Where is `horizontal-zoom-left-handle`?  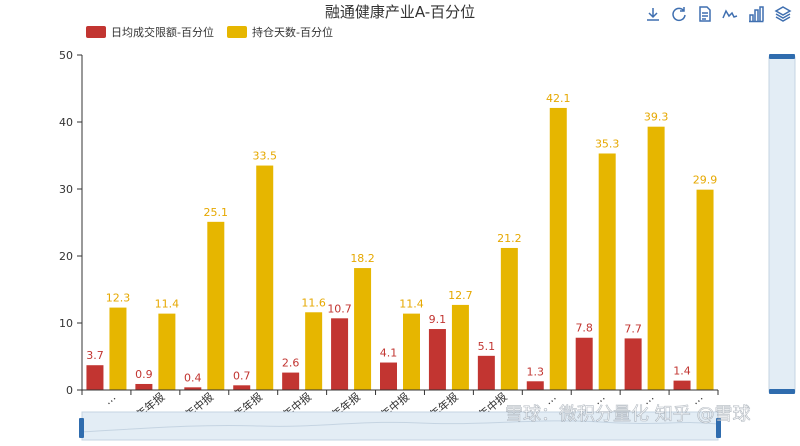 horizontal-zoom-left-handle is located at coordinates (81, 428).